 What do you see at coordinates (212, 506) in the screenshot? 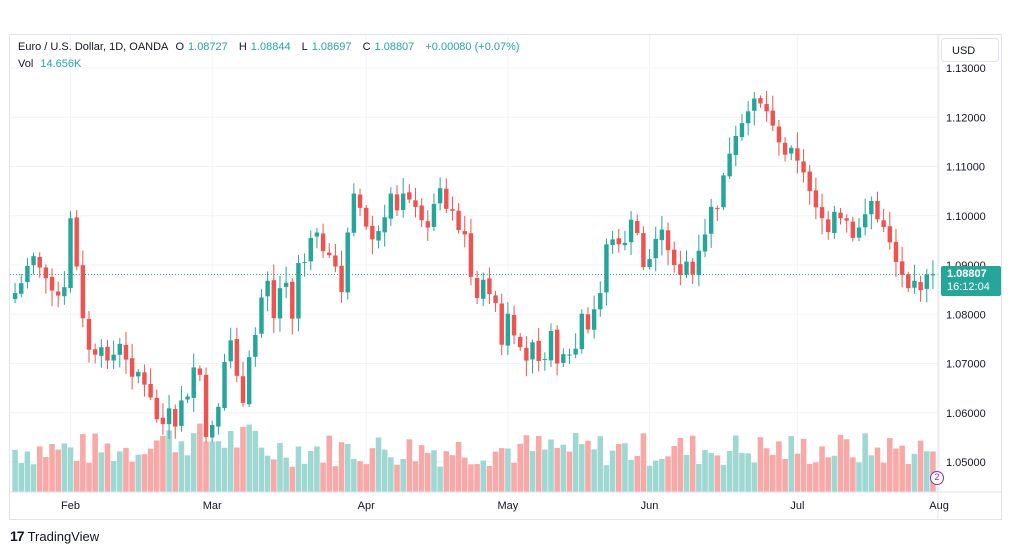
I see `time-tick-label: Mar` at bounding box center [212, 506].